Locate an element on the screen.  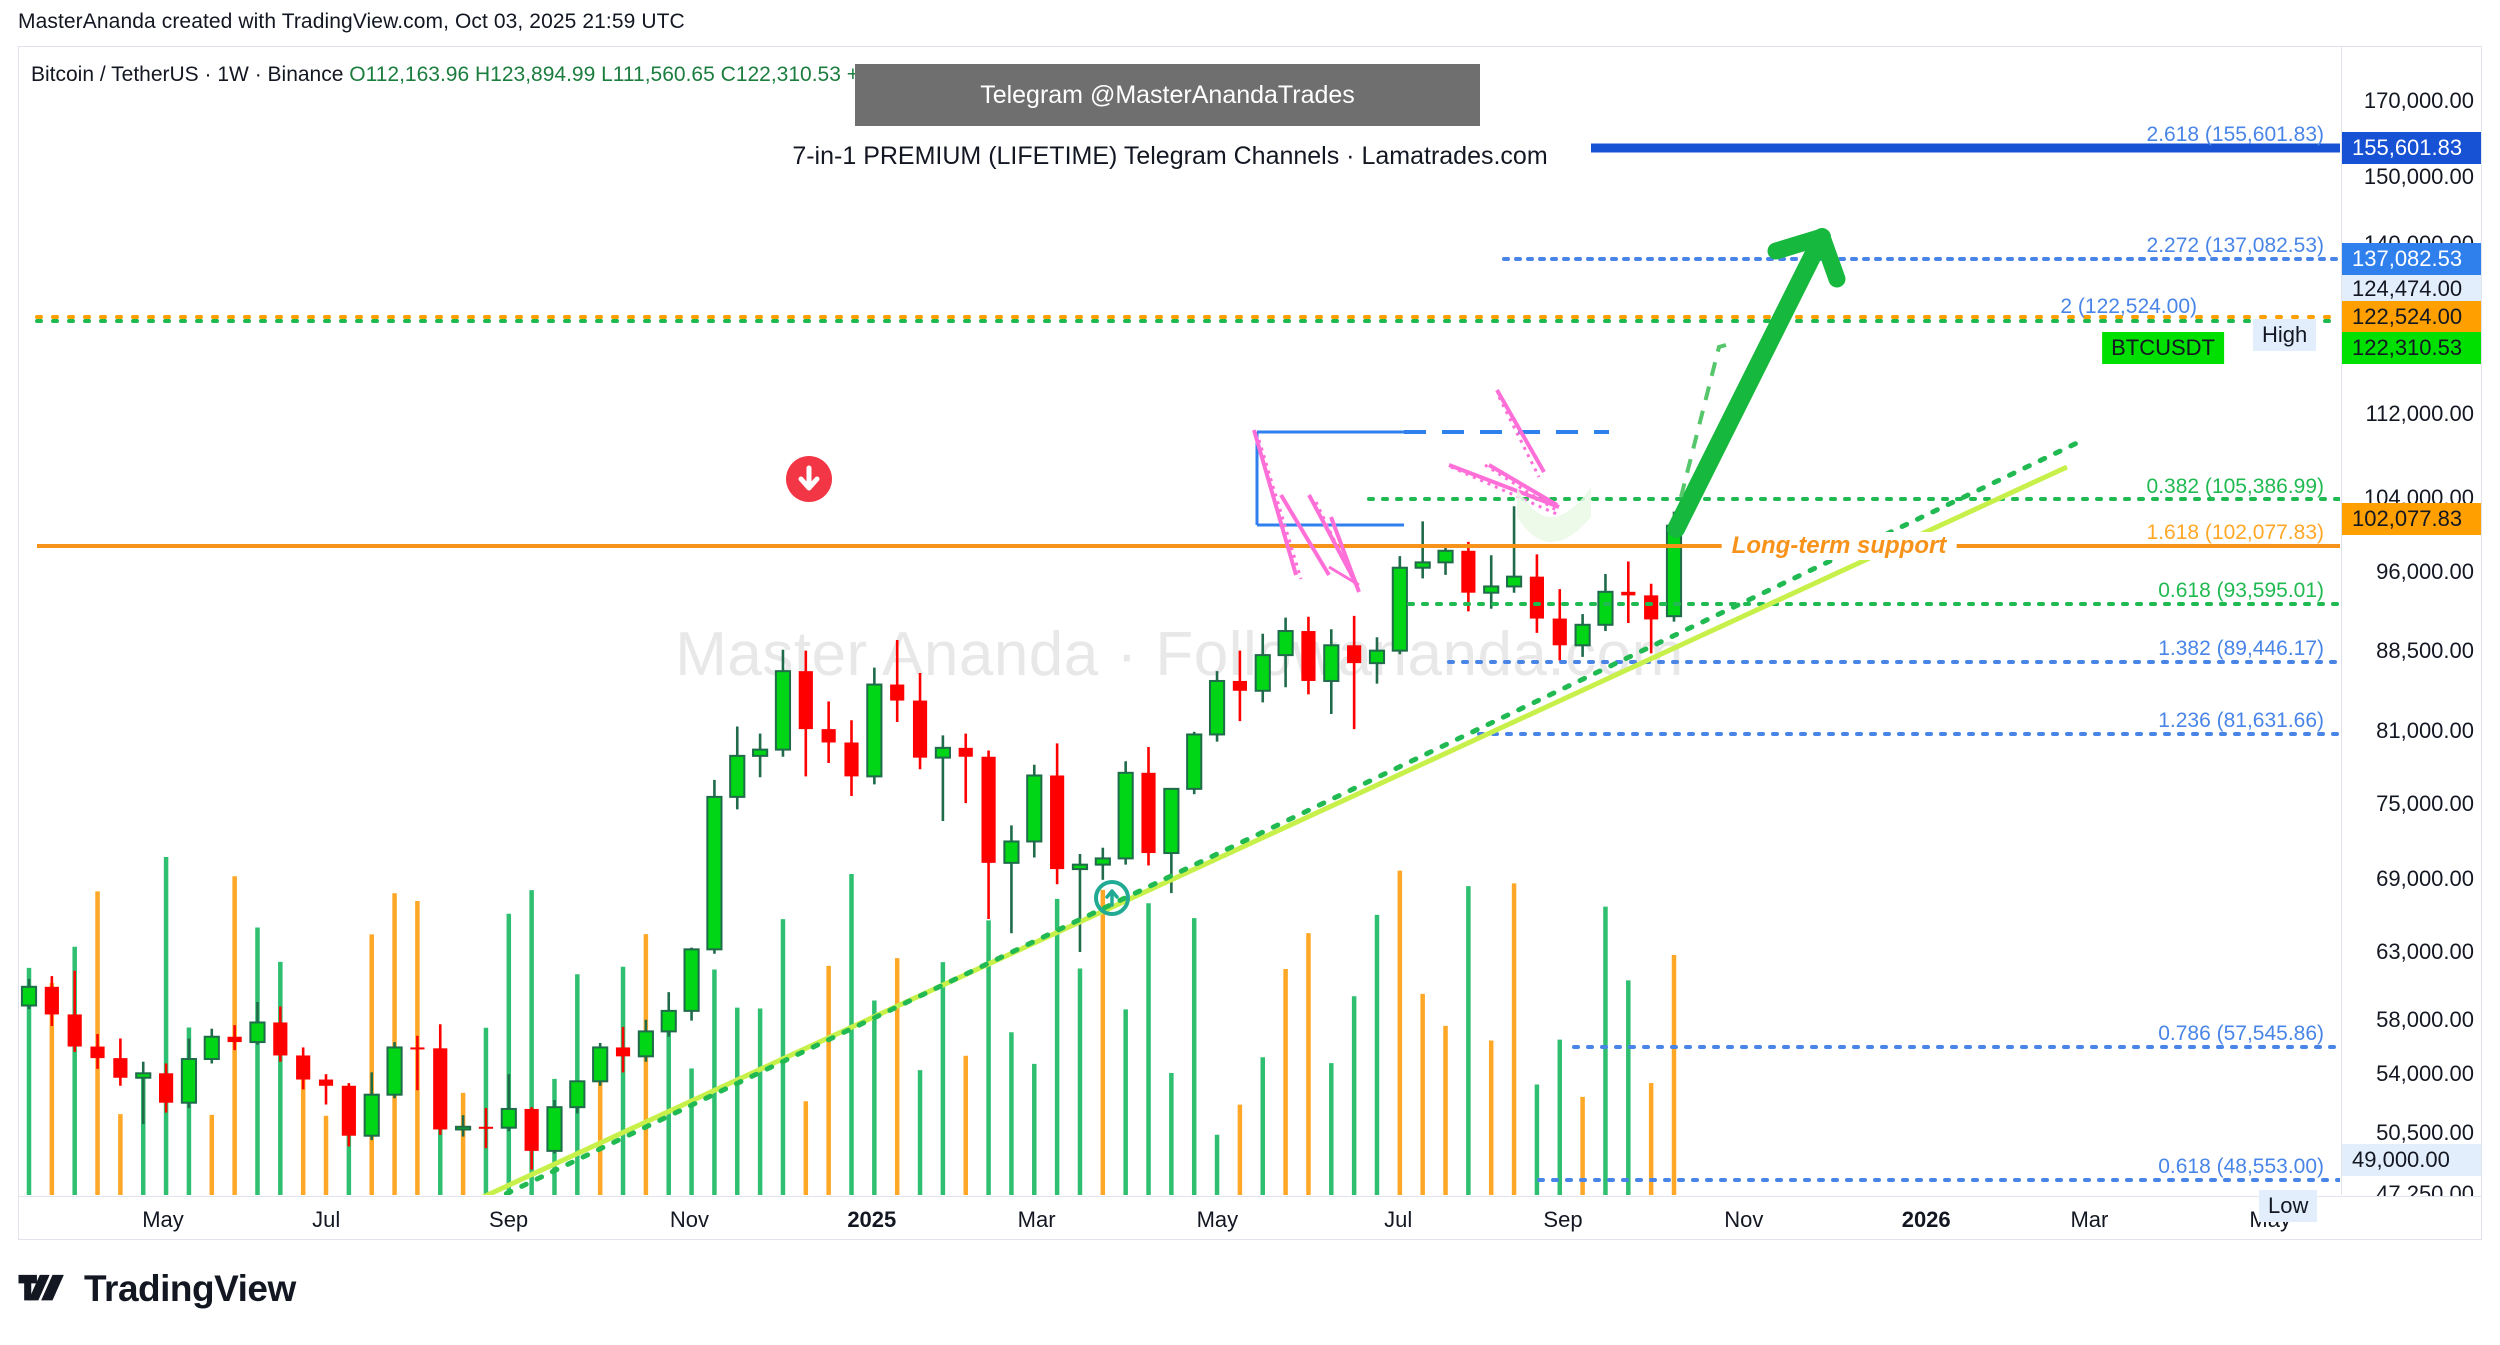
price-tick: 63,000.00 is located at coordinates (2425, 951).